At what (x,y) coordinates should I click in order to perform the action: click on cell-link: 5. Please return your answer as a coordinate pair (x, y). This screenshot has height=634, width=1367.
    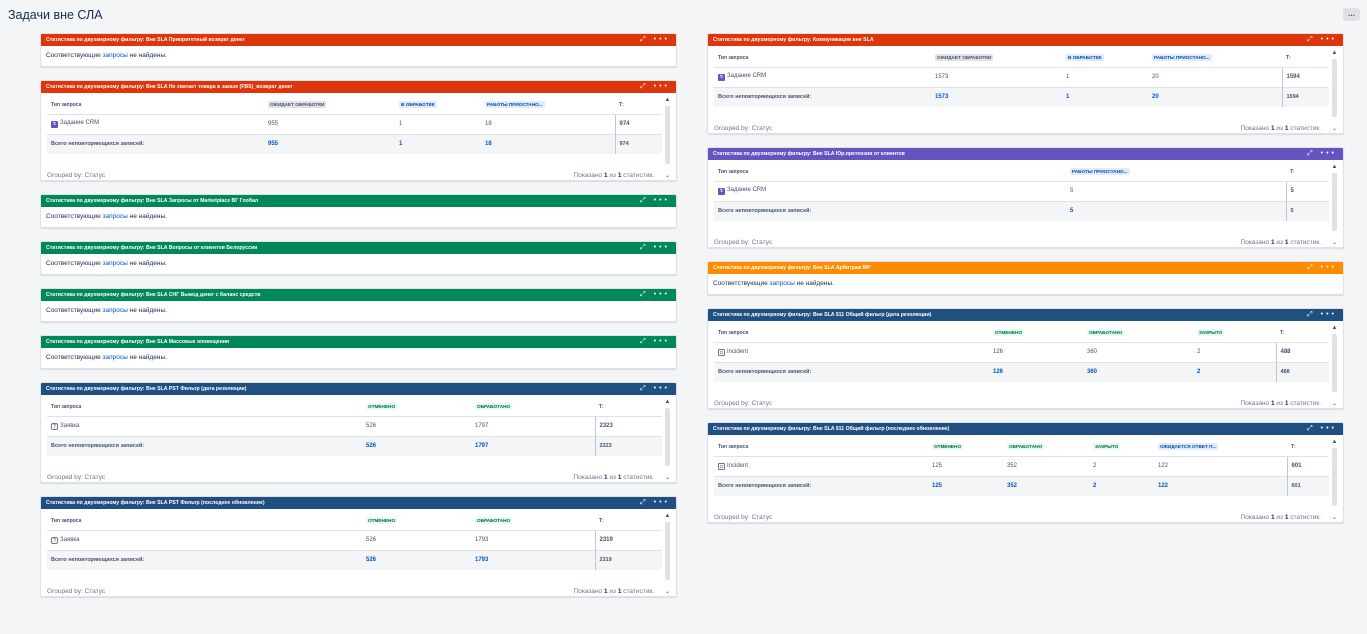
    Looking at the image, I should click on (1176, 190).